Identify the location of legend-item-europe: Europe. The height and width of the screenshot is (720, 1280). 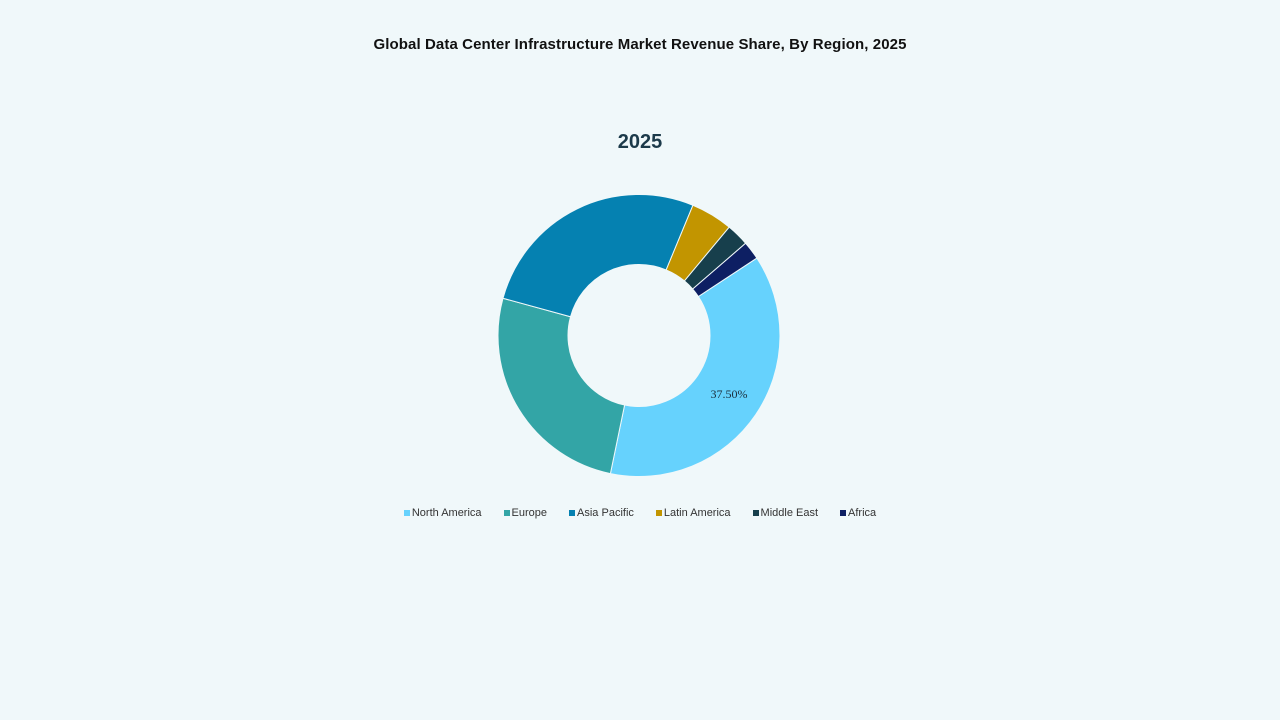
(525, 513).